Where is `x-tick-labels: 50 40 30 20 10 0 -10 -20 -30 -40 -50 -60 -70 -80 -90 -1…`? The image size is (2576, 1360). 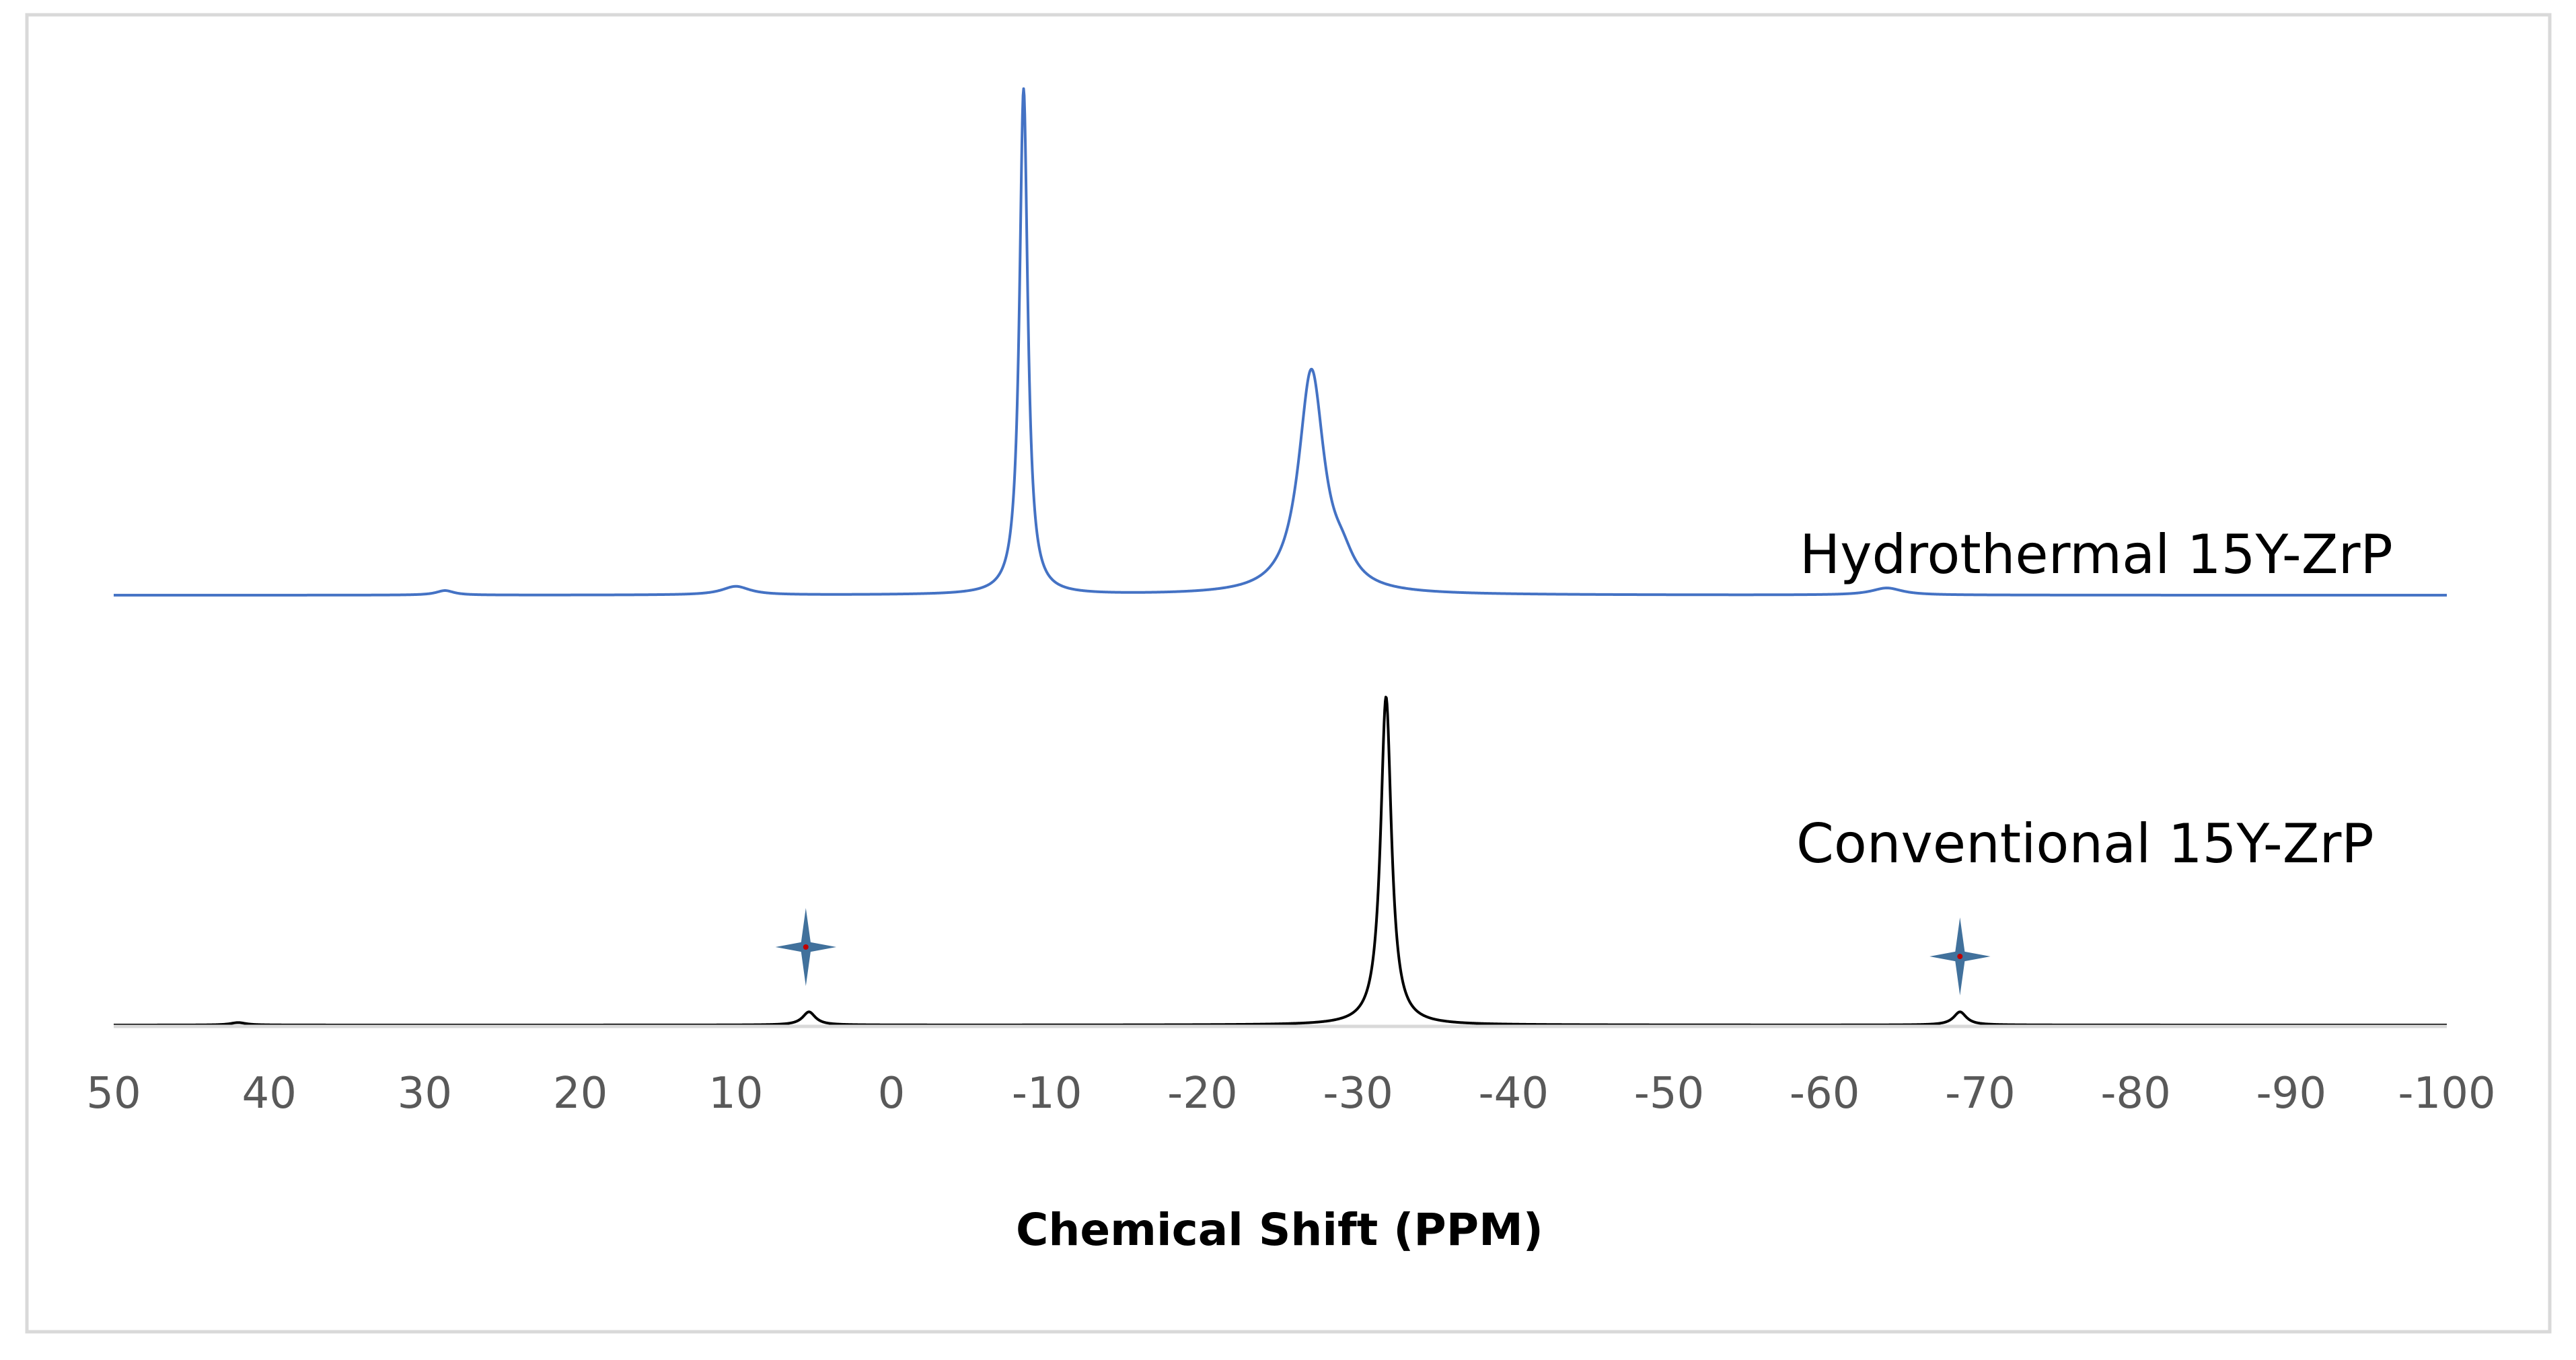
x-tick-labels: 50 40 30 20 10 0 -10 -20 -30 -40 -50 -60 -70 -80 -90 -1… is located at coordinates (1290, 1094).